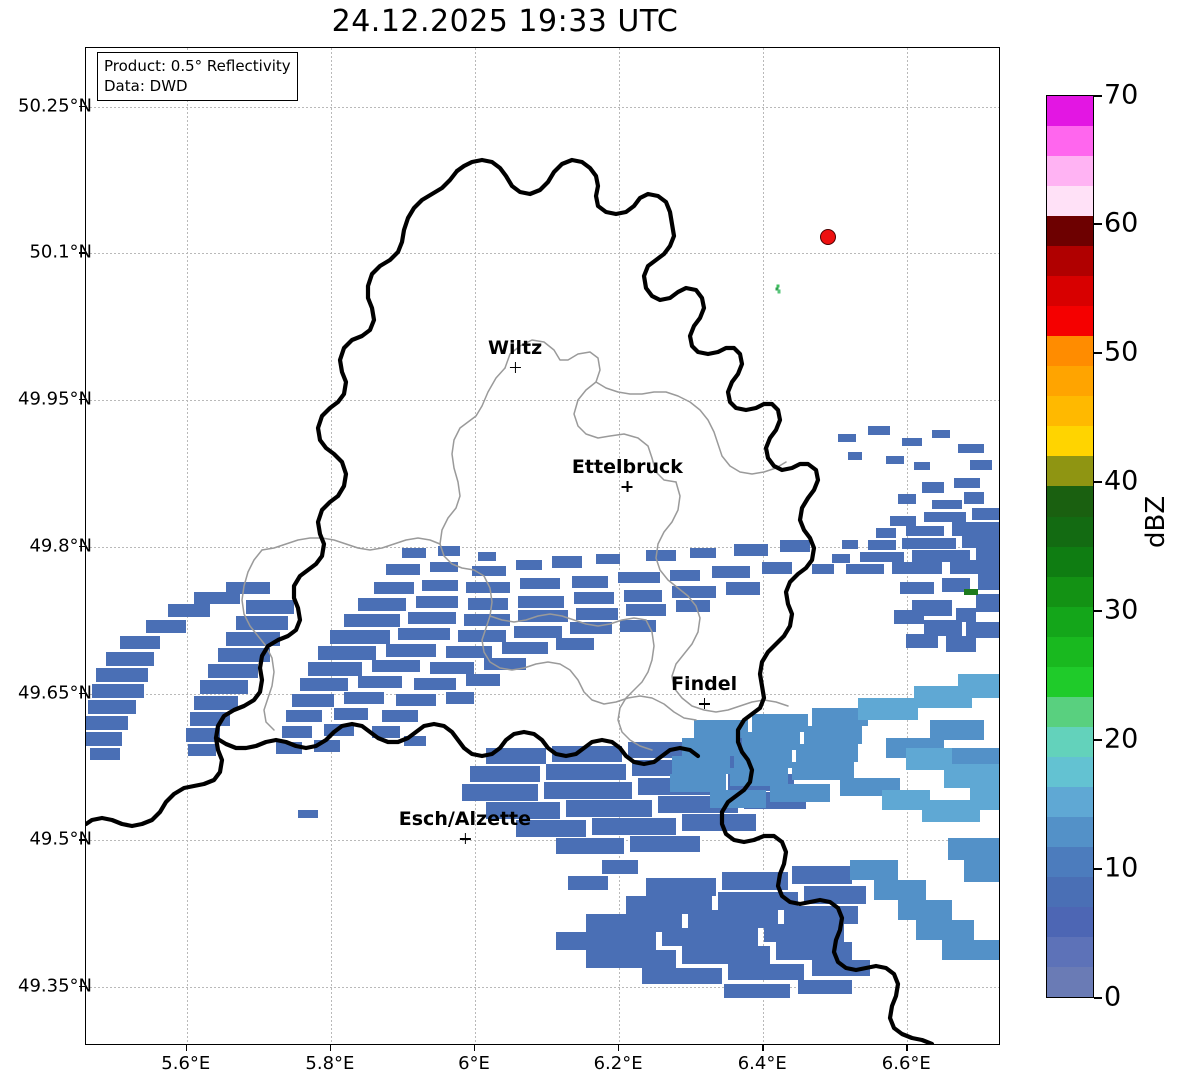  I want to click on colorbar-tick-label: 70, so click(1121, 95).